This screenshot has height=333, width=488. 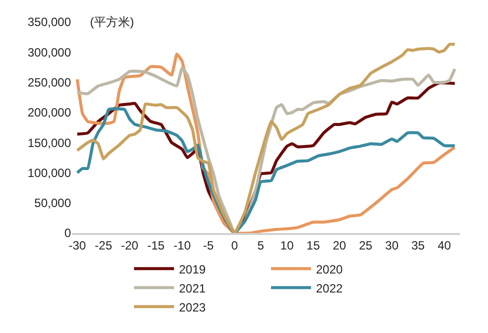 I want to click on y-tick-label: 0, so click(x=68, y=233).